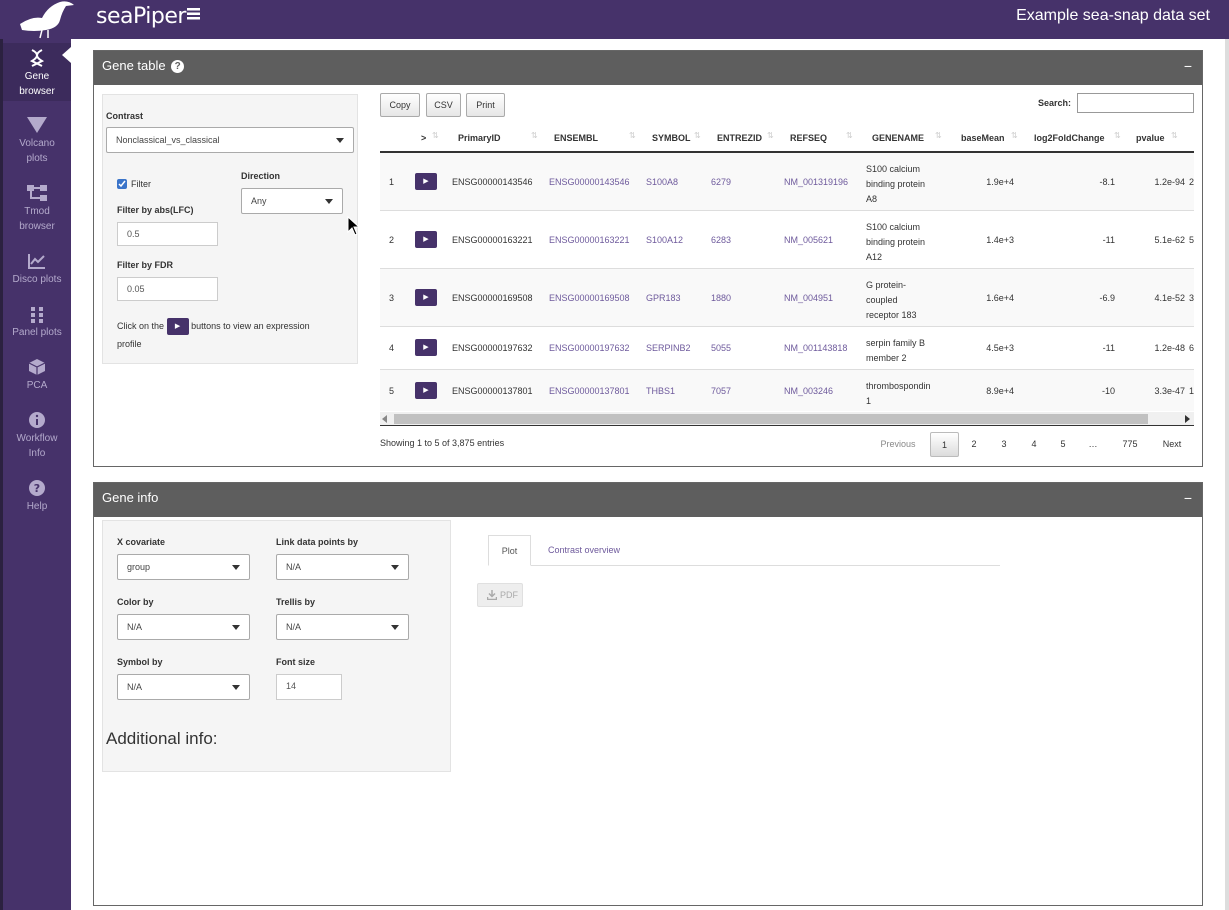  Describe the element at coordinates (37, 315) in the screenshot. I see `grid-icon` at that location.